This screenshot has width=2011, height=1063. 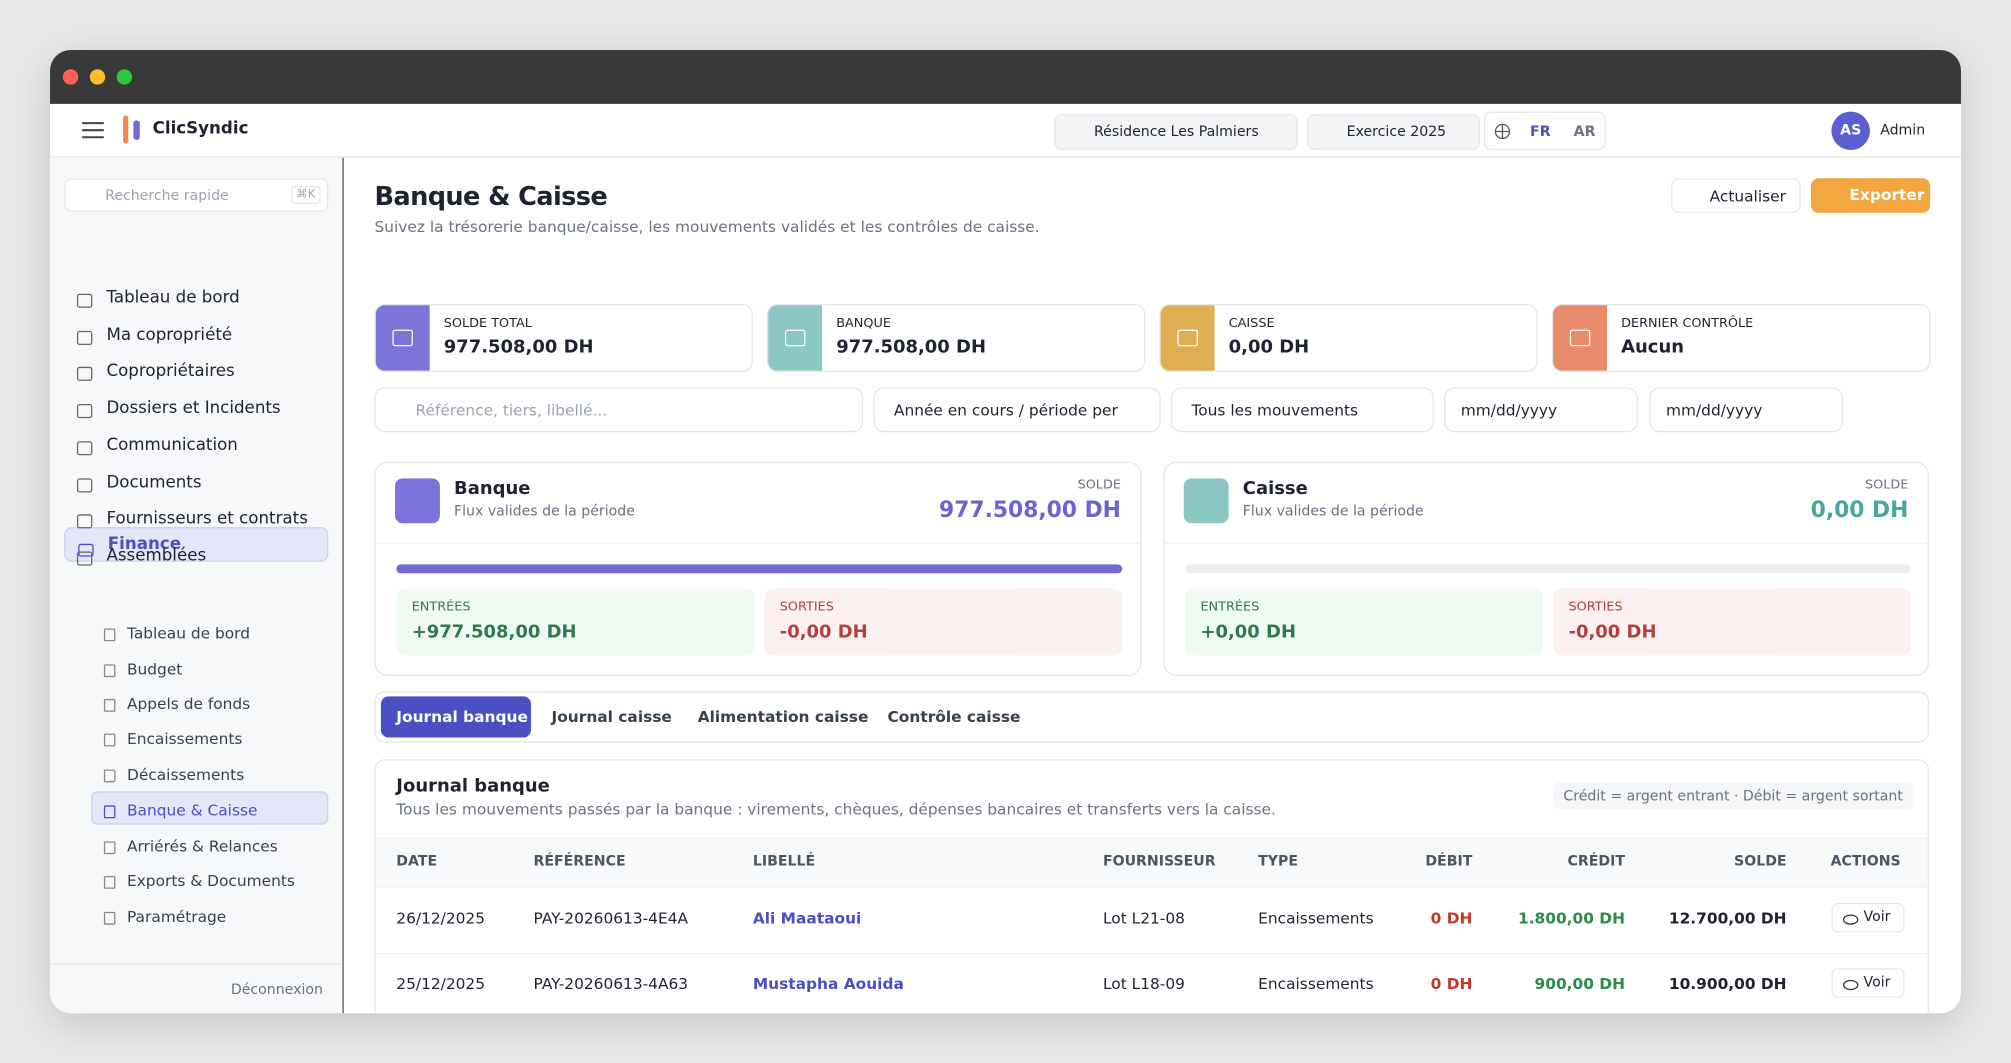 I want to click on cell: 12.700,00 DH, so click(x=1727, y=918).